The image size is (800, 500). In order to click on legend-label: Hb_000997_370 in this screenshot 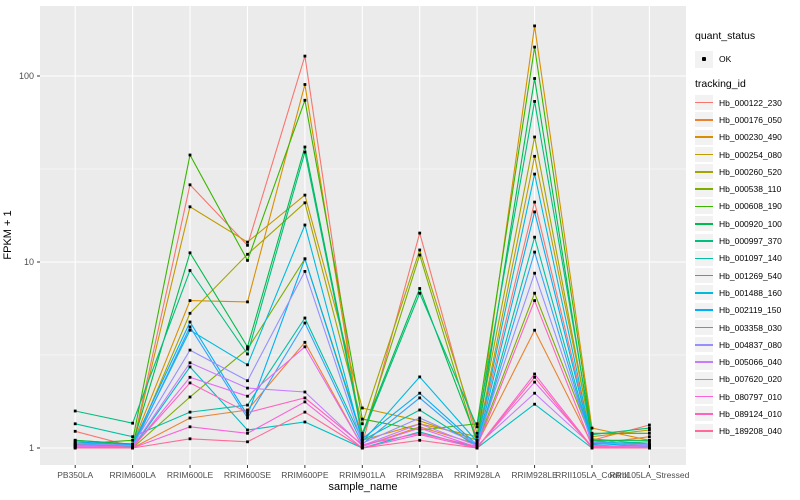, I will do `click(750, 241)`.